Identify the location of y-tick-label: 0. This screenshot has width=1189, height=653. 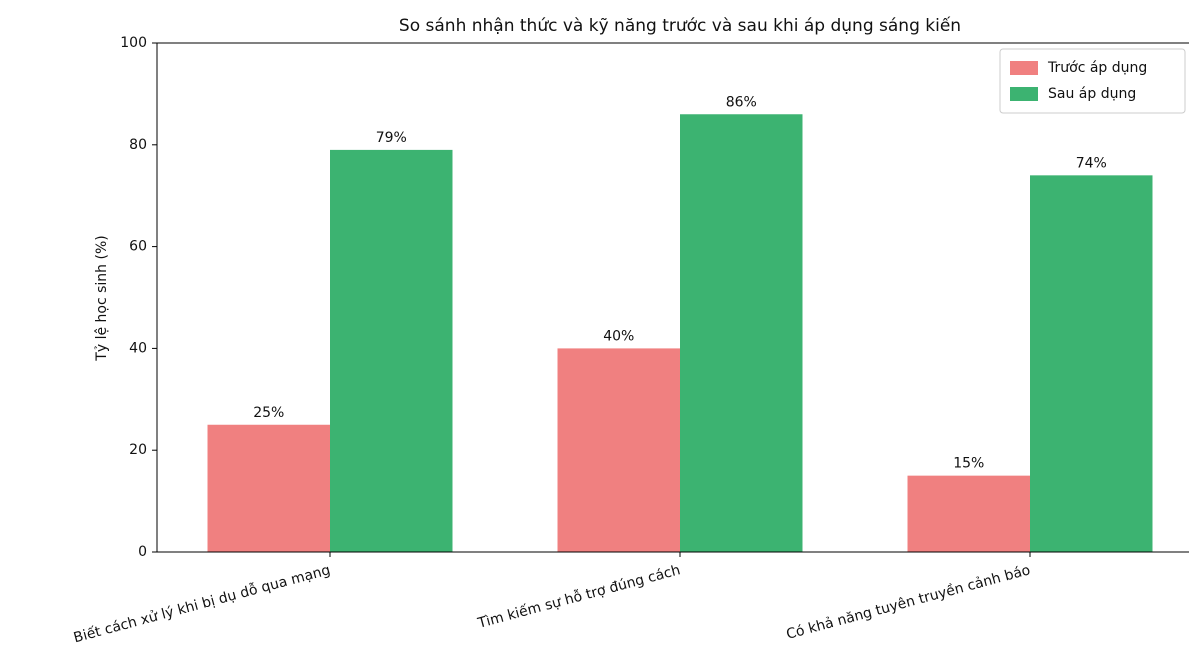
(142, 552).